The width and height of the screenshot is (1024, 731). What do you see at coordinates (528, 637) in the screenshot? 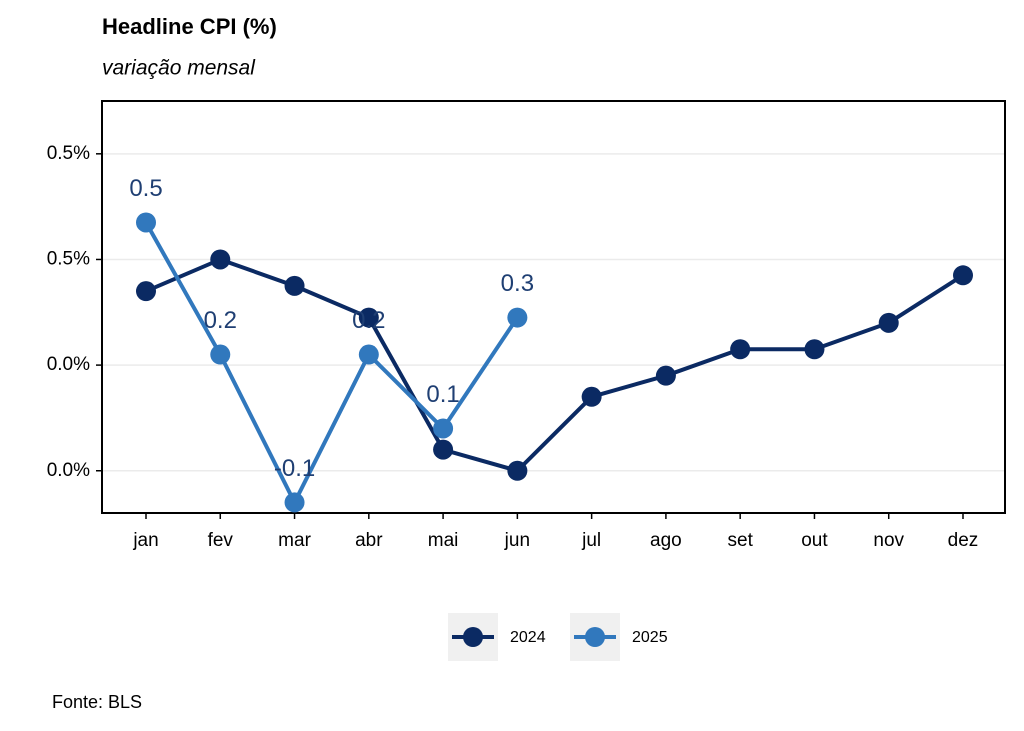
I see `legend-label: 2024` at bounding box center [528, 637].